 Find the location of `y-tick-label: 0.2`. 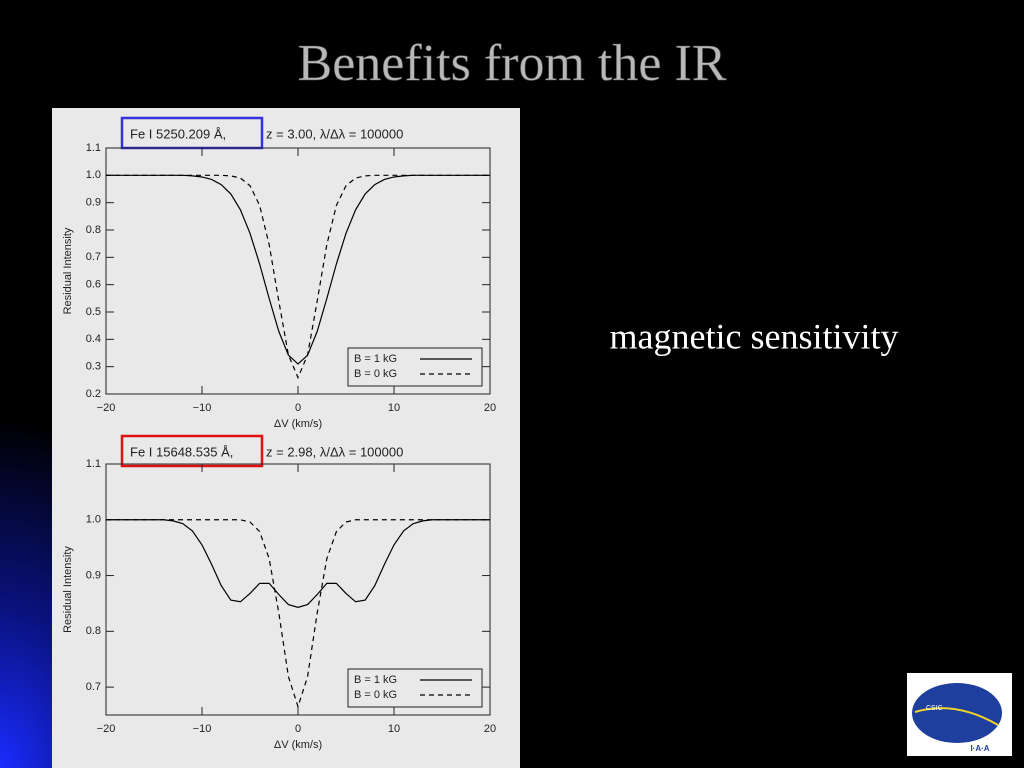

y-tick-label: 0.2 is located at coordinates (93, 394).